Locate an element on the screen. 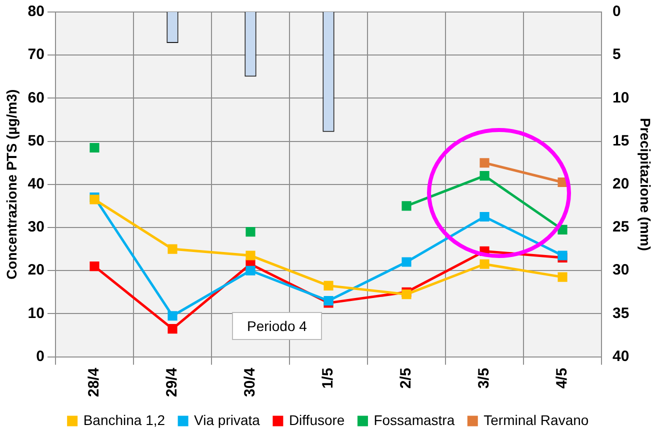 The height and width of the screenshot is (438, 667). x-tick-label: 28/4 is located at coordinates (94, 382).